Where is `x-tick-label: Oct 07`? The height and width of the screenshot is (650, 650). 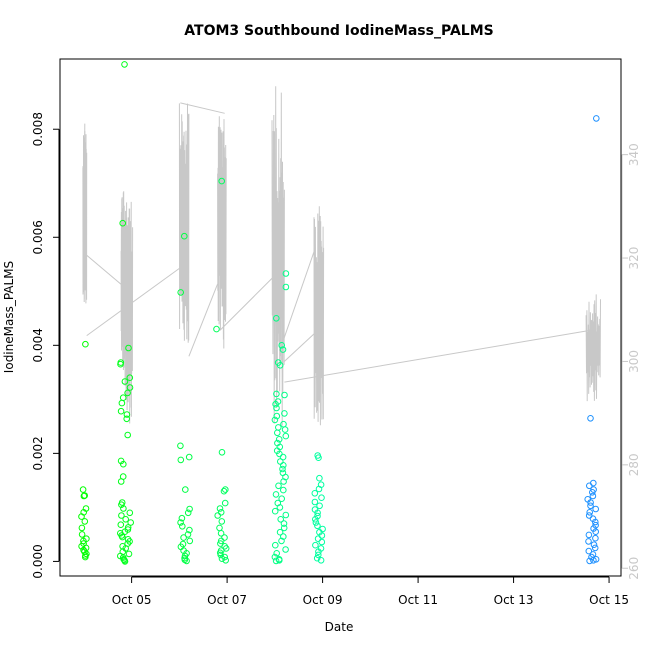 x-tick-label: Oct 07 is located at coordinates (227, 600).